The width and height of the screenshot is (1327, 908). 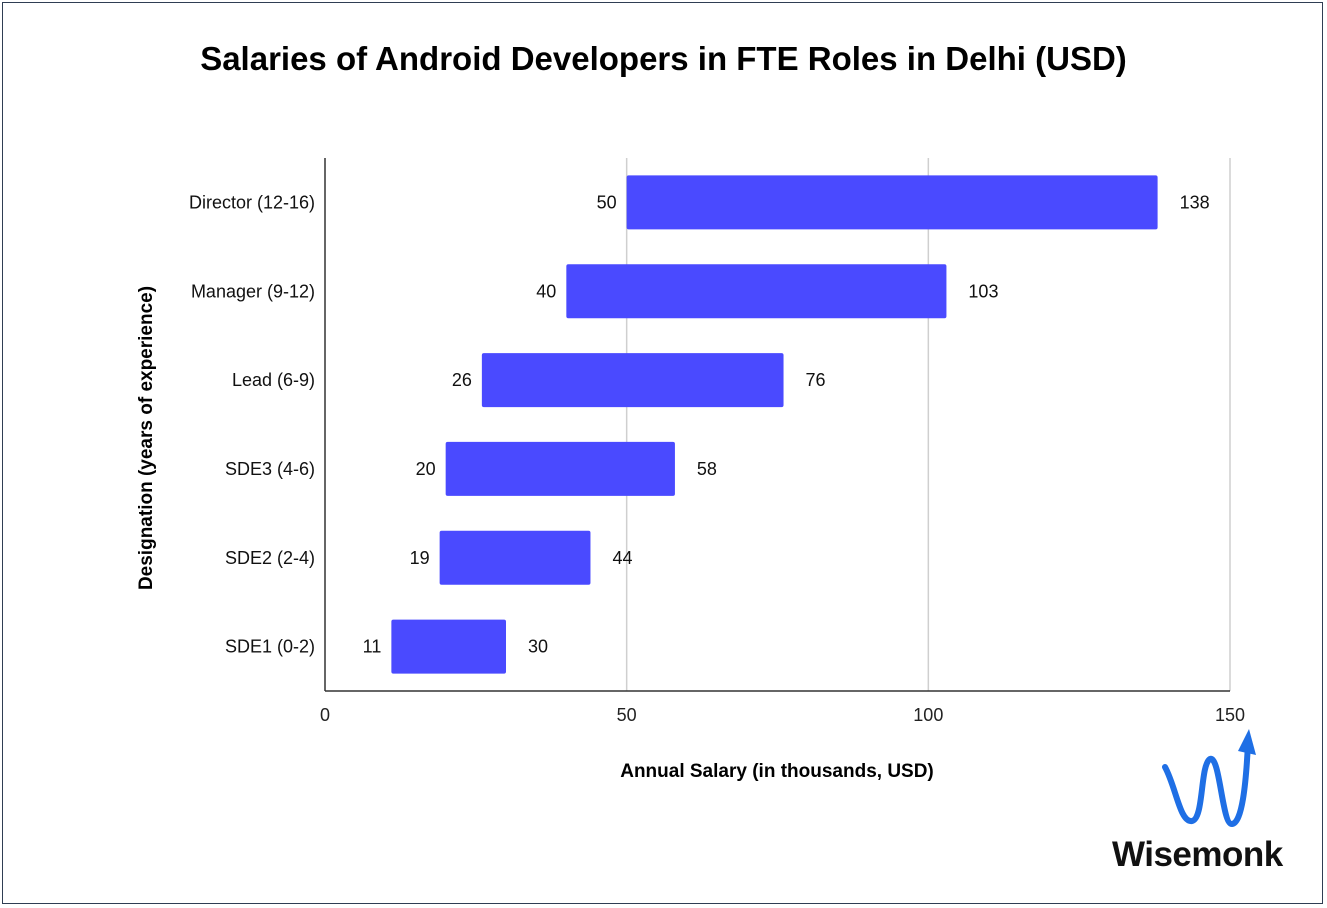 What do you see at coordinates (983, 291) in the screenshot?
I see `bar-max-label: 103` at bounding box center [983, 291].